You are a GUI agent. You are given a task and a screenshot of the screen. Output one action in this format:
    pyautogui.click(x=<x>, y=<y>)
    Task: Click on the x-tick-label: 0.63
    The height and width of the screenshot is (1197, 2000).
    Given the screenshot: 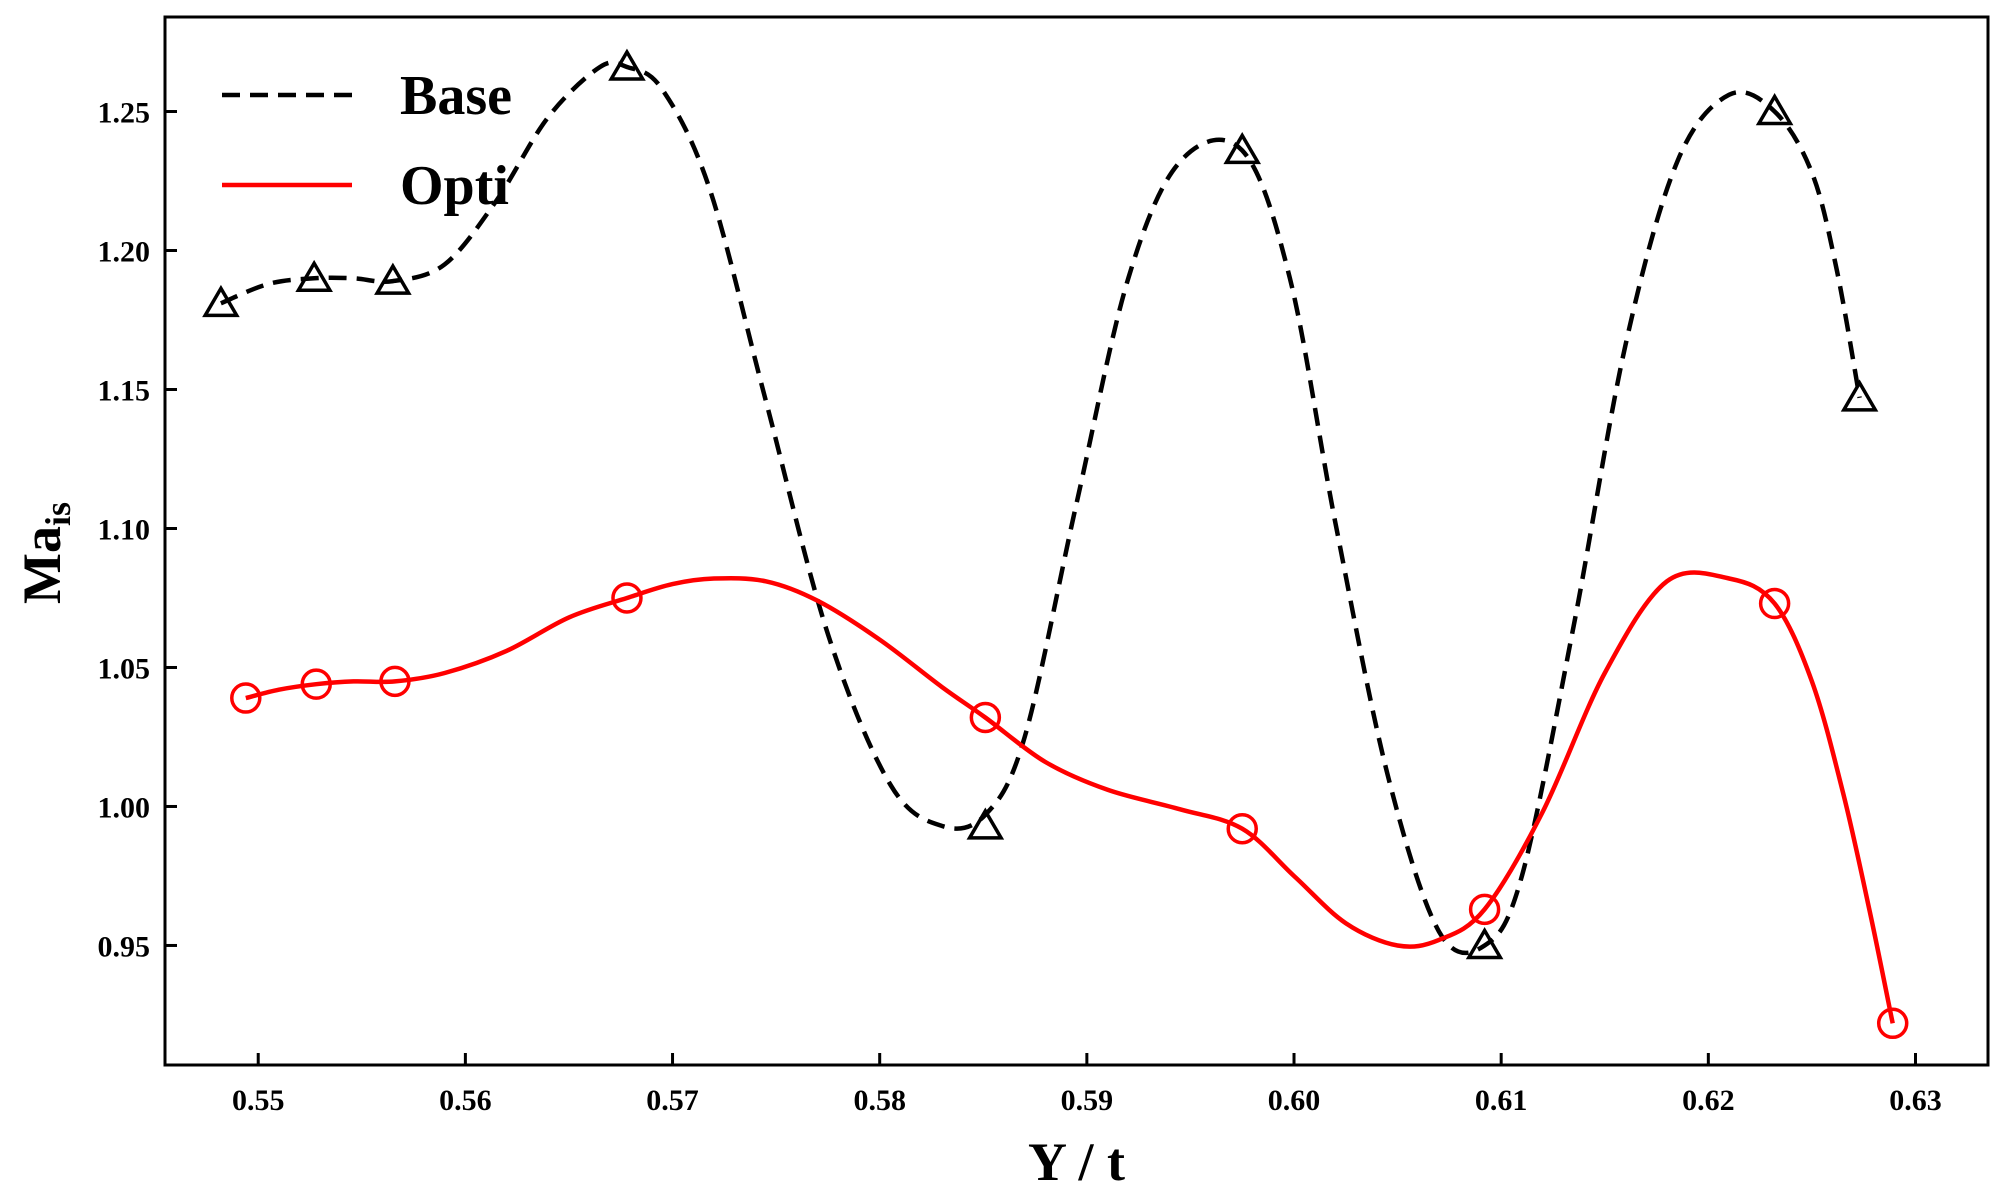 What is the action you would take?
    pyautogui.click(x=1915, y=1100)
    